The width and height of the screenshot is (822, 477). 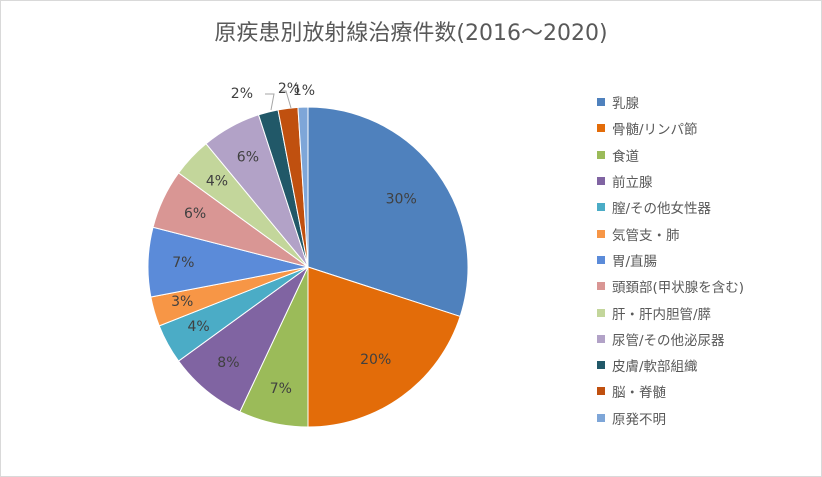 I want to click on legend-label: 気管支・肺, so click(x=646, y=235).